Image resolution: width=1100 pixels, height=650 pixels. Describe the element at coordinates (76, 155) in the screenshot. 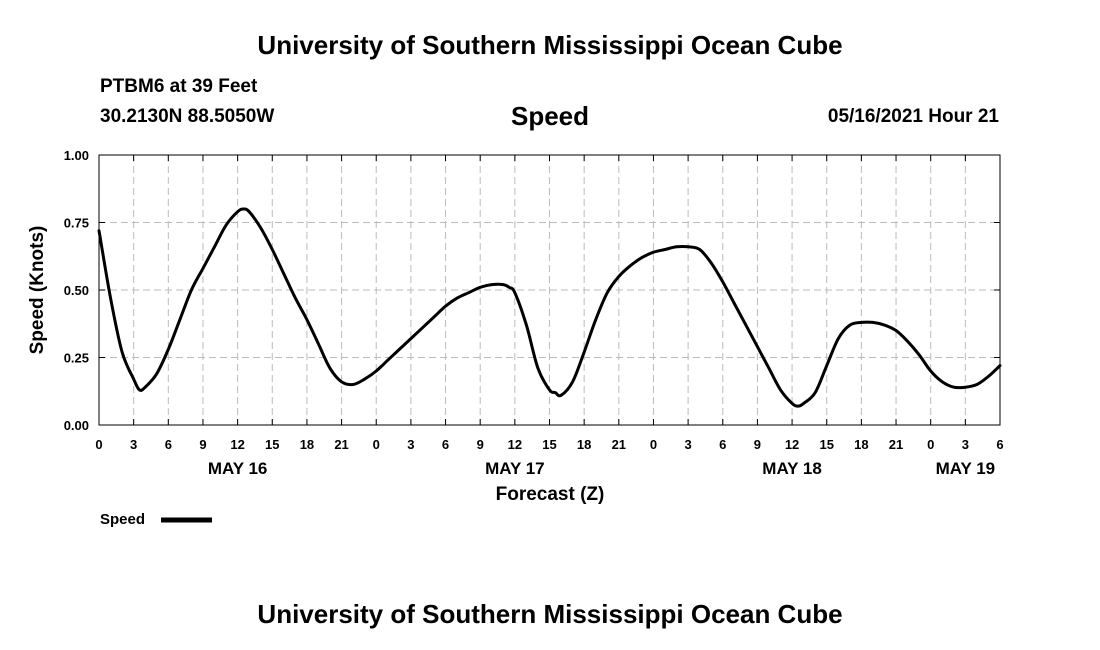

I see `y-tick-label: 1.00` at that location.